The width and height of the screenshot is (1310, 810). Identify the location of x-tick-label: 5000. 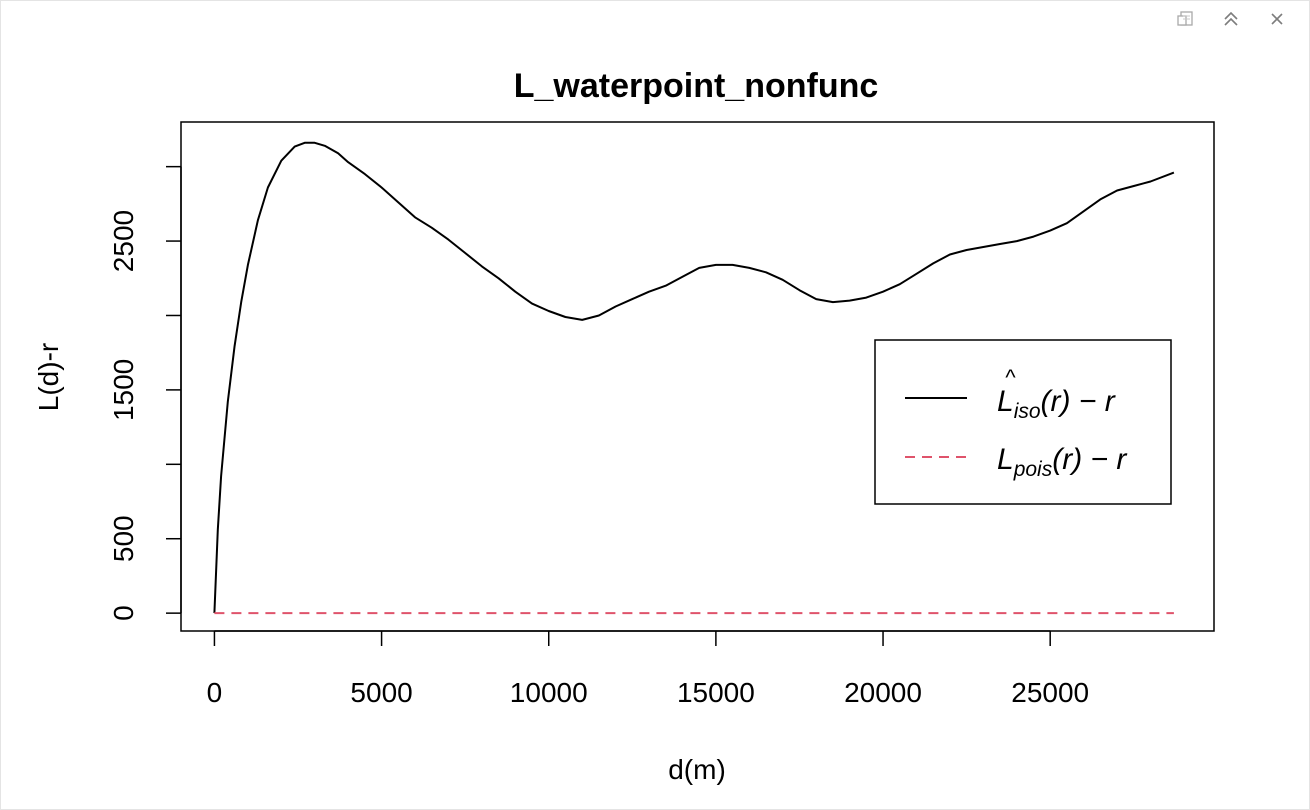
(381, 692).